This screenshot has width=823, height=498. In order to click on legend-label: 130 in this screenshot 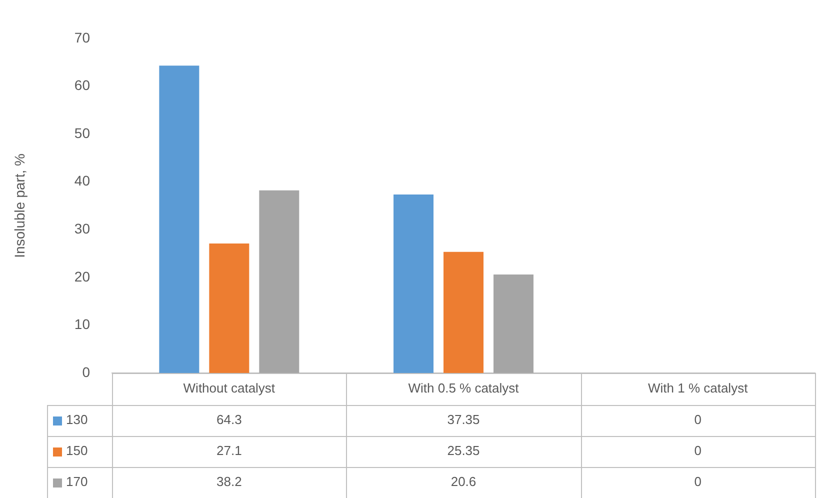, I will do `click(77, 420)`.